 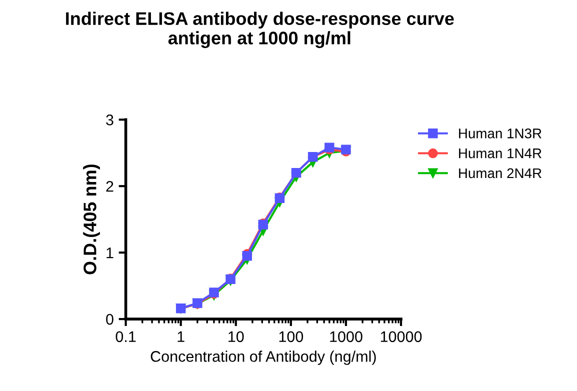 I want to click on x-tick-label: 100, so click(x=291, y=336).